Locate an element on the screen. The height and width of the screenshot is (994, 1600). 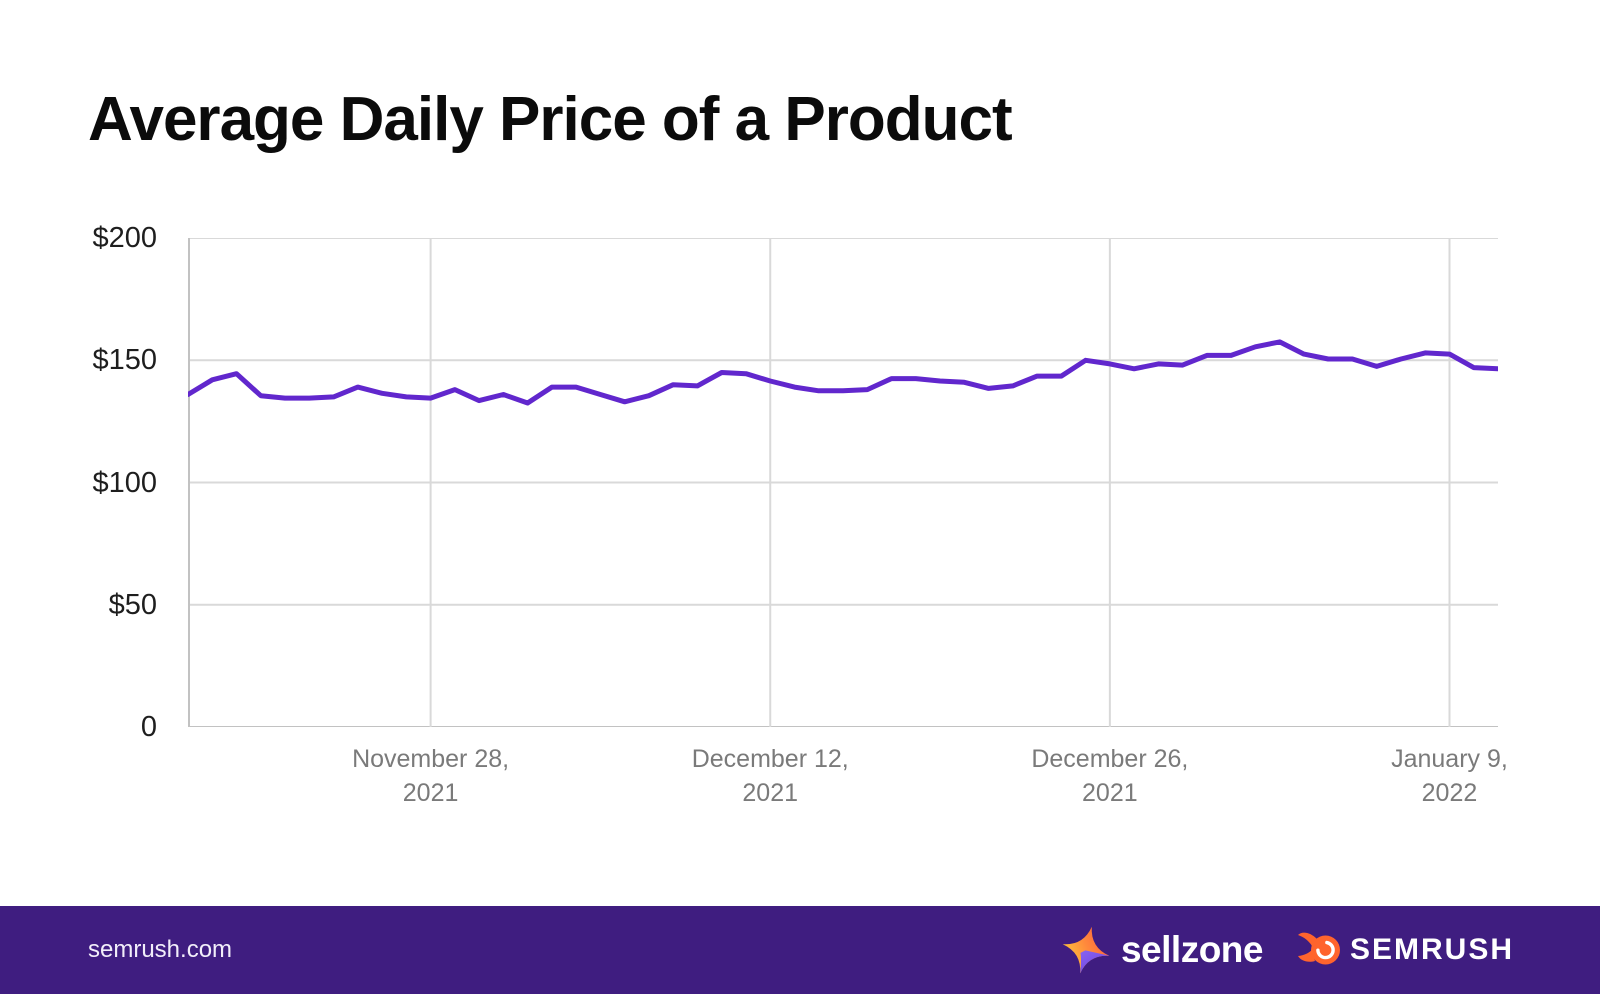
x-tick-label: January 9, 2022 is located at coordinates (1449, 776).